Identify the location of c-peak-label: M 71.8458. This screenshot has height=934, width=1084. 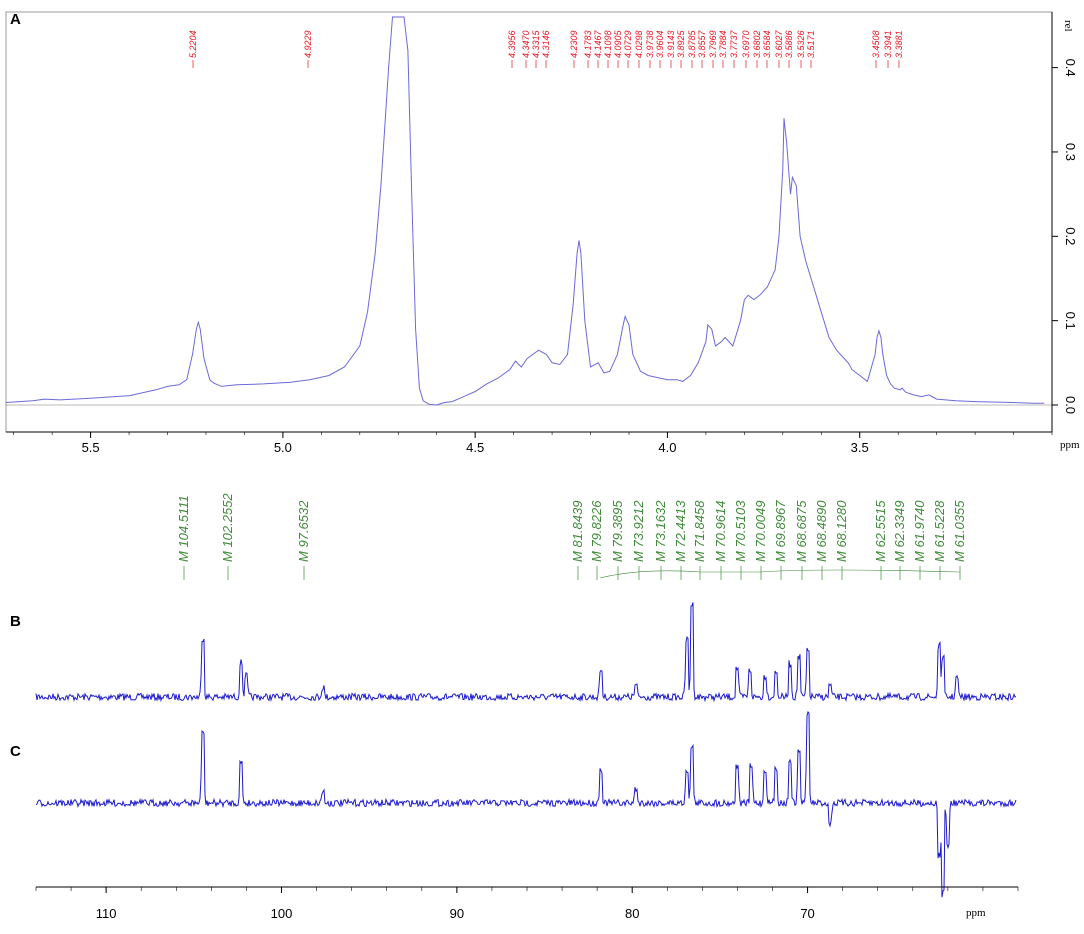
(699, 531).